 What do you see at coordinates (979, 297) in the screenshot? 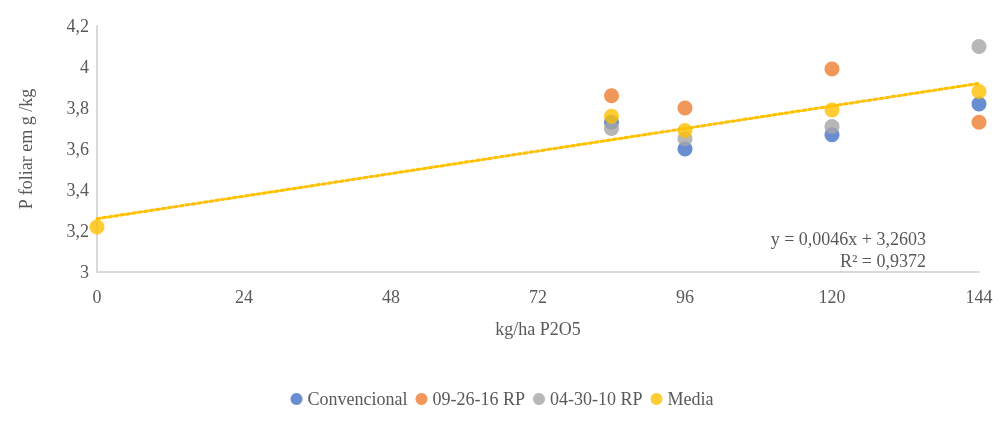
I see `x-tick-label: 144` at bounding box center [979, 297].